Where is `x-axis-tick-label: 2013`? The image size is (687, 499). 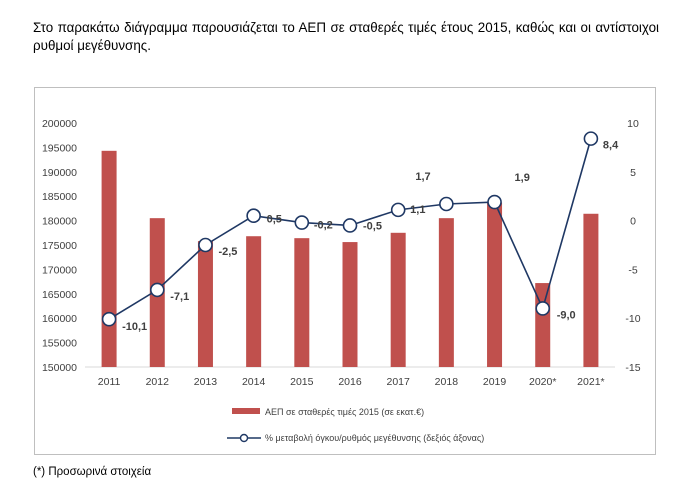 x-axis-tick-label: 2013 is located at coordinates (206, 382).